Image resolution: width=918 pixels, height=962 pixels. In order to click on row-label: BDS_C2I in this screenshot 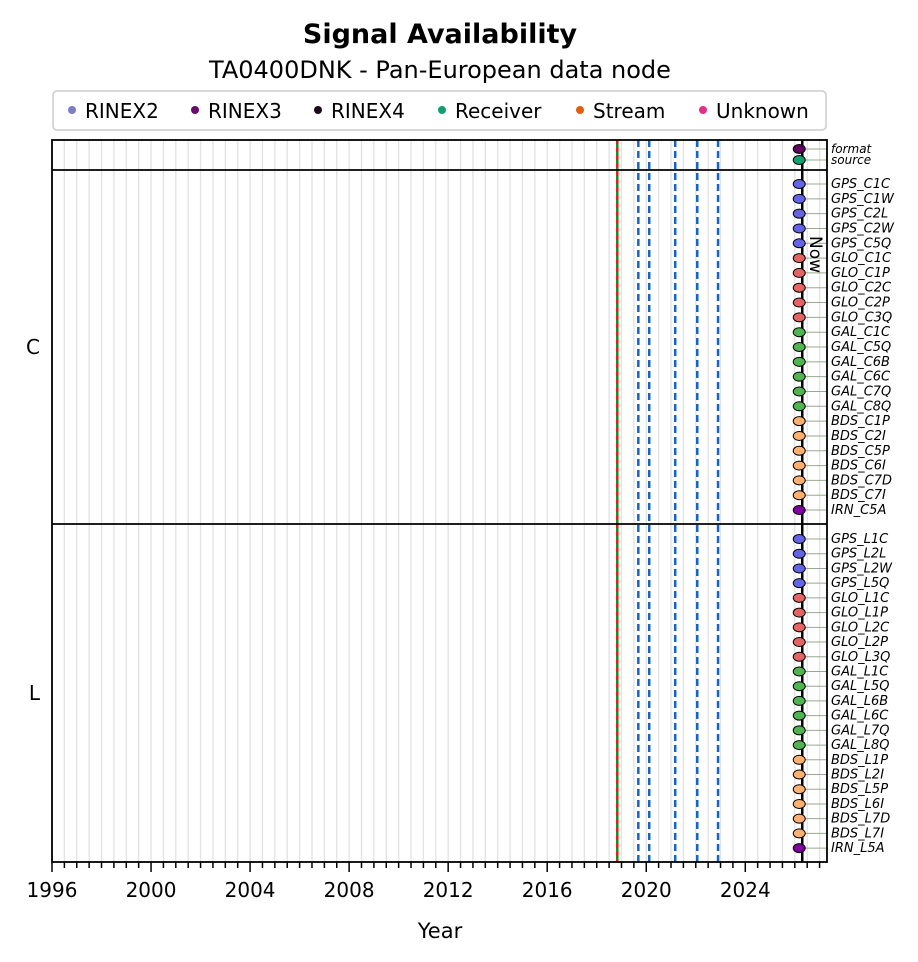, I will do `click(858, 436)`.